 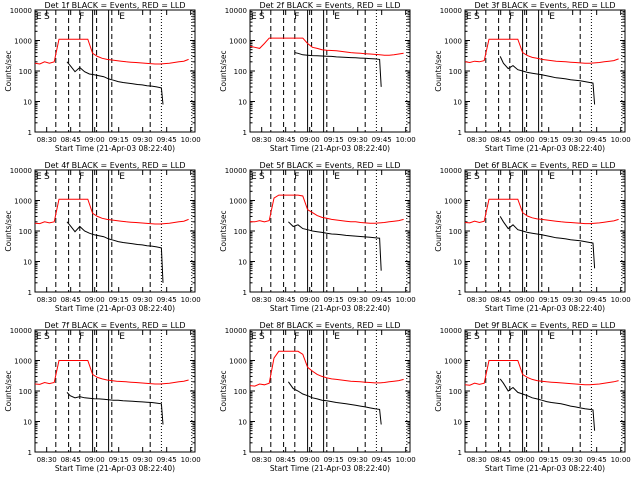 I want to click on plot-title: Det 4f BLACK = Events, RED = LLD, so click(x=114, y=165).